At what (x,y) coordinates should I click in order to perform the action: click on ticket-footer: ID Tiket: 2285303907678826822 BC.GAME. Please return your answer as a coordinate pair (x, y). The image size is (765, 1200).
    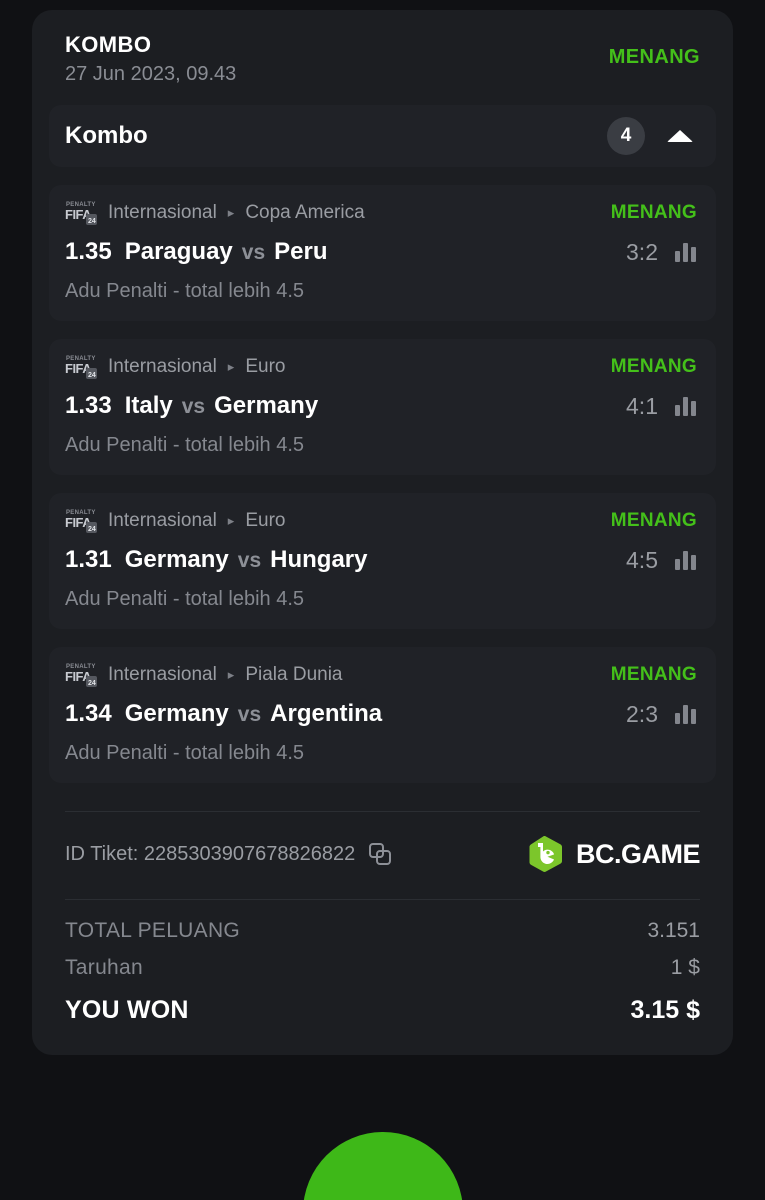
    Looking at the image, I should click on (382, 842).